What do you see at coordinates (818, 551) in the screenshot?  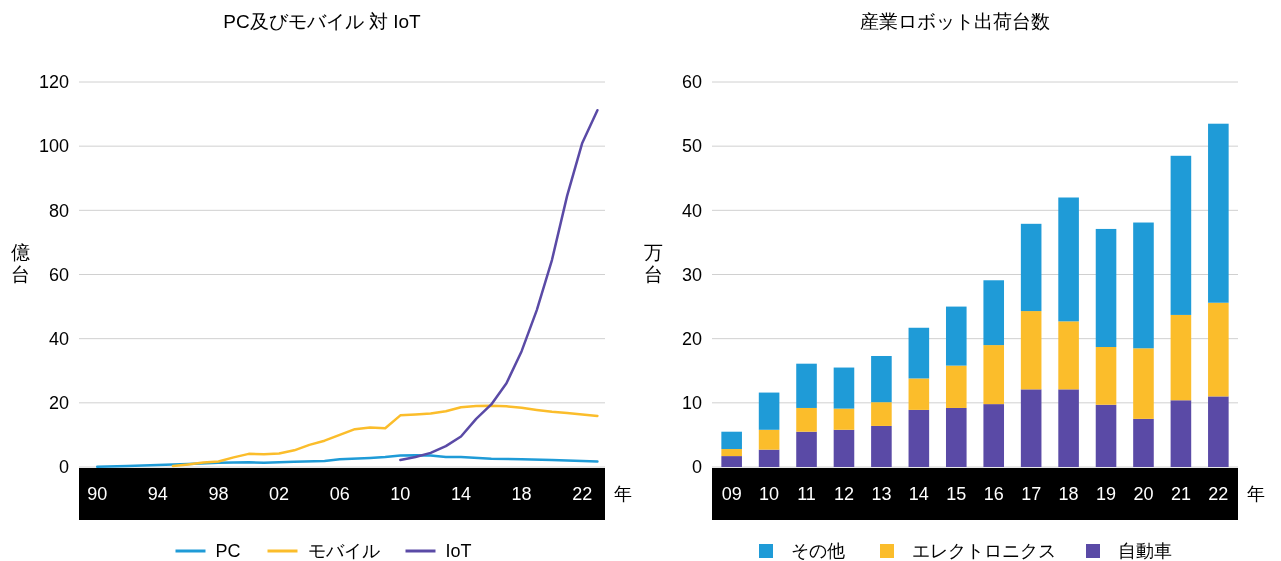 I see `legend-label: その他` at bounding box center [818, 551].